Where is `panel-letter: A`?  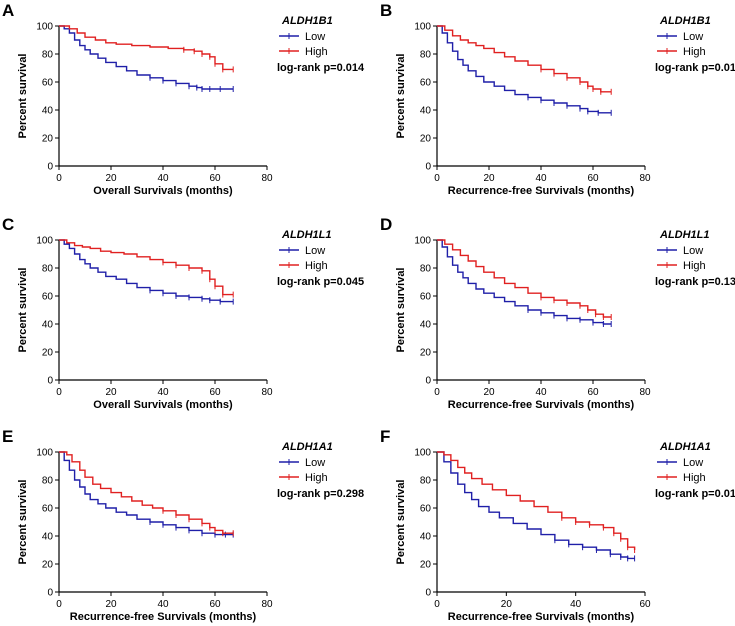
panel-letter: A is located at coordinates (8, 10).